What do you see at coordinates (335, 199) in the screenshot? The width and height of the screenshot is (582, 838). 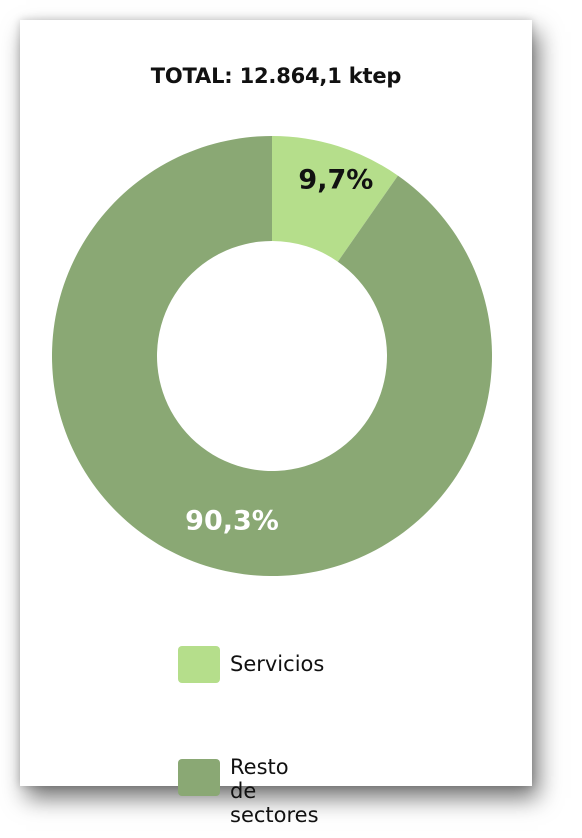 I see `donut-slice-servicios` at bounding box center [335, 199].